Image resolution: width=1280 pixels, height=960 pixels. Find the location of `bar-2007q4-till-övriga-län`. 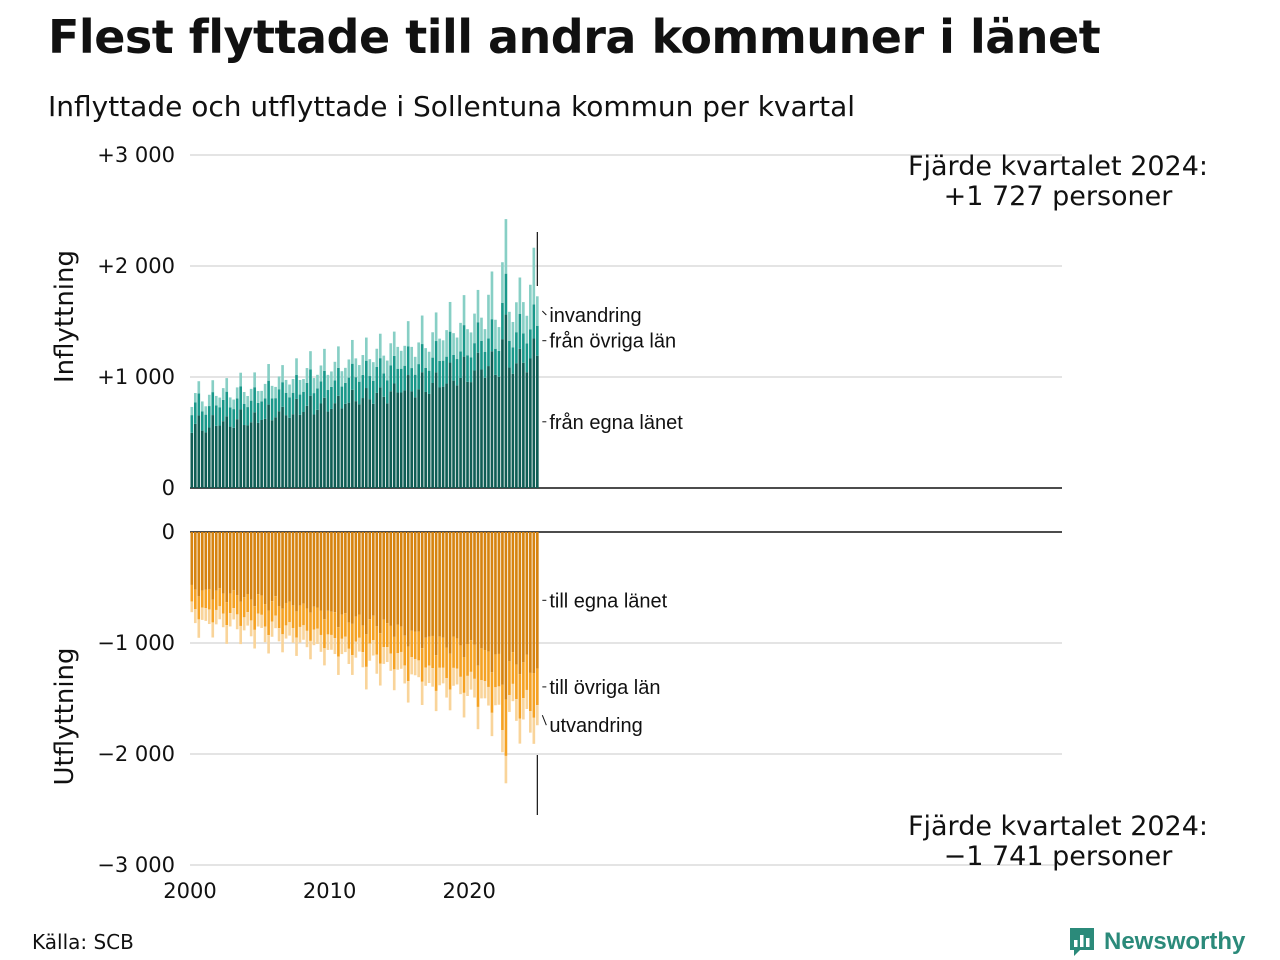

bar-2007q4-till-övriga-län is located at coordinates (300, 616).